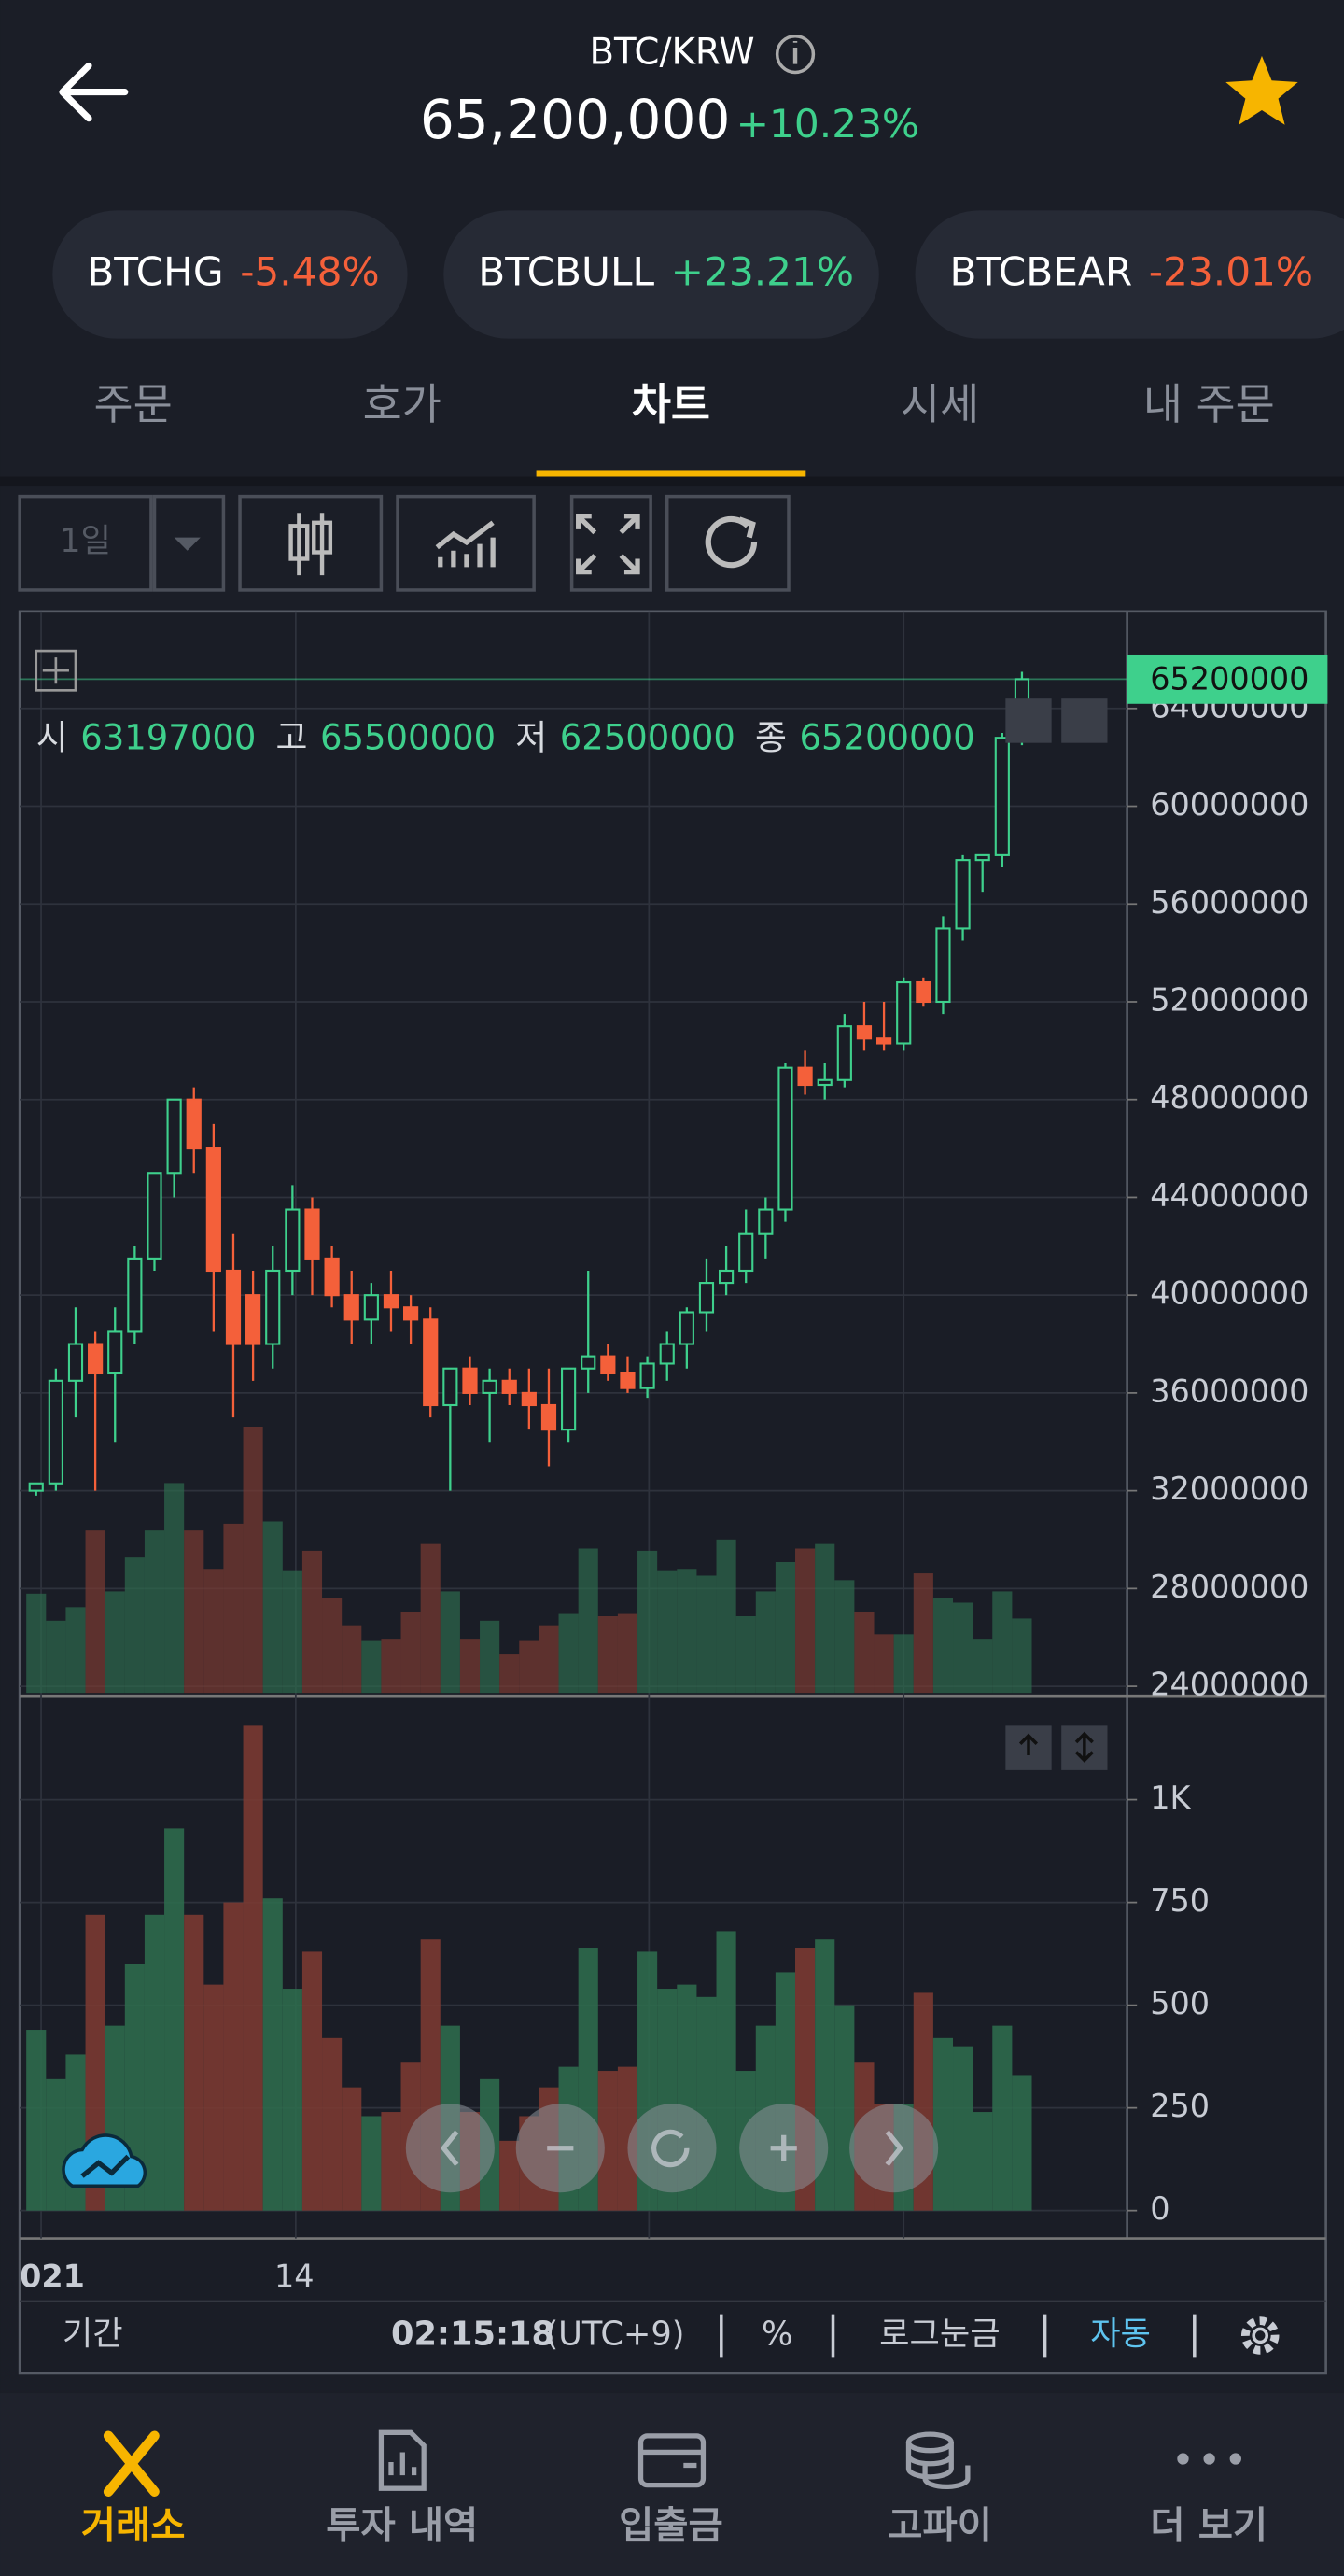 Image resolution: width=1344 pixels, height=2576 pixels. I want to click on log-toggle: 로그눈금, so click(940, 2334).